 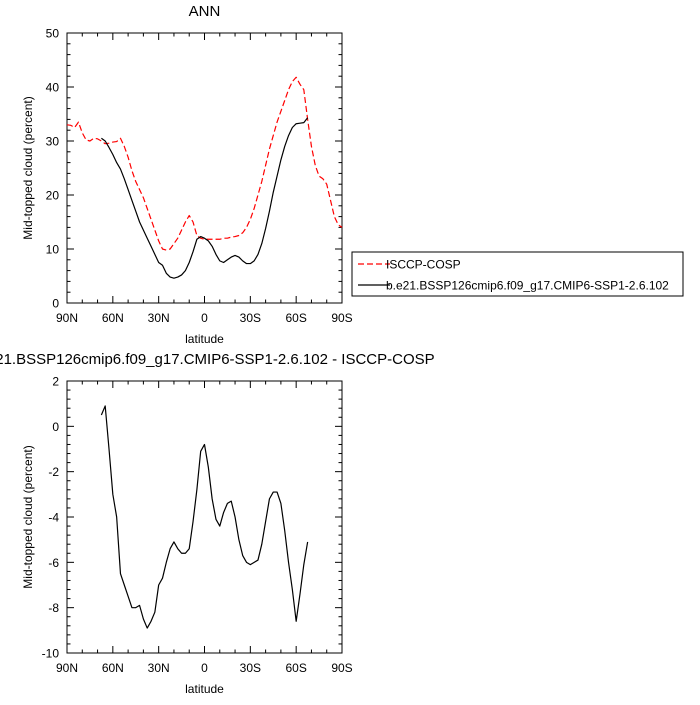 I want to click on y-tick-label: 50, so click(x=53, y=34).